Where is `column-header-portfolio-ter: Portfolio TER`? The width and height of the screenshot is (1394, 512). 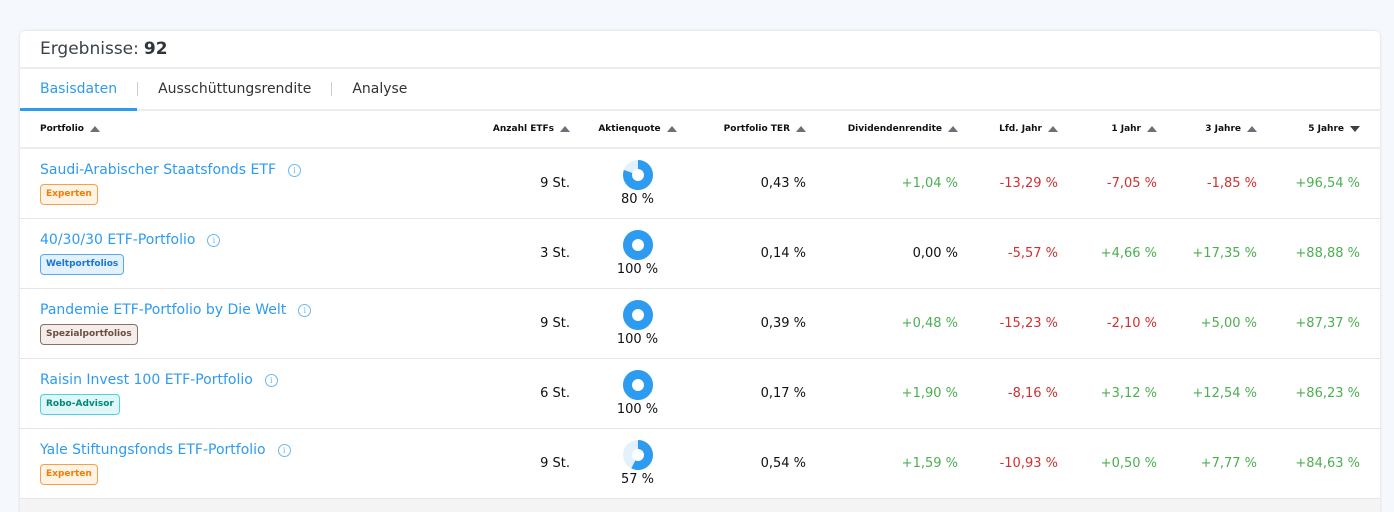
column-header-portfolio-ter: Portfolio TER is located at coordinates (755, 129).